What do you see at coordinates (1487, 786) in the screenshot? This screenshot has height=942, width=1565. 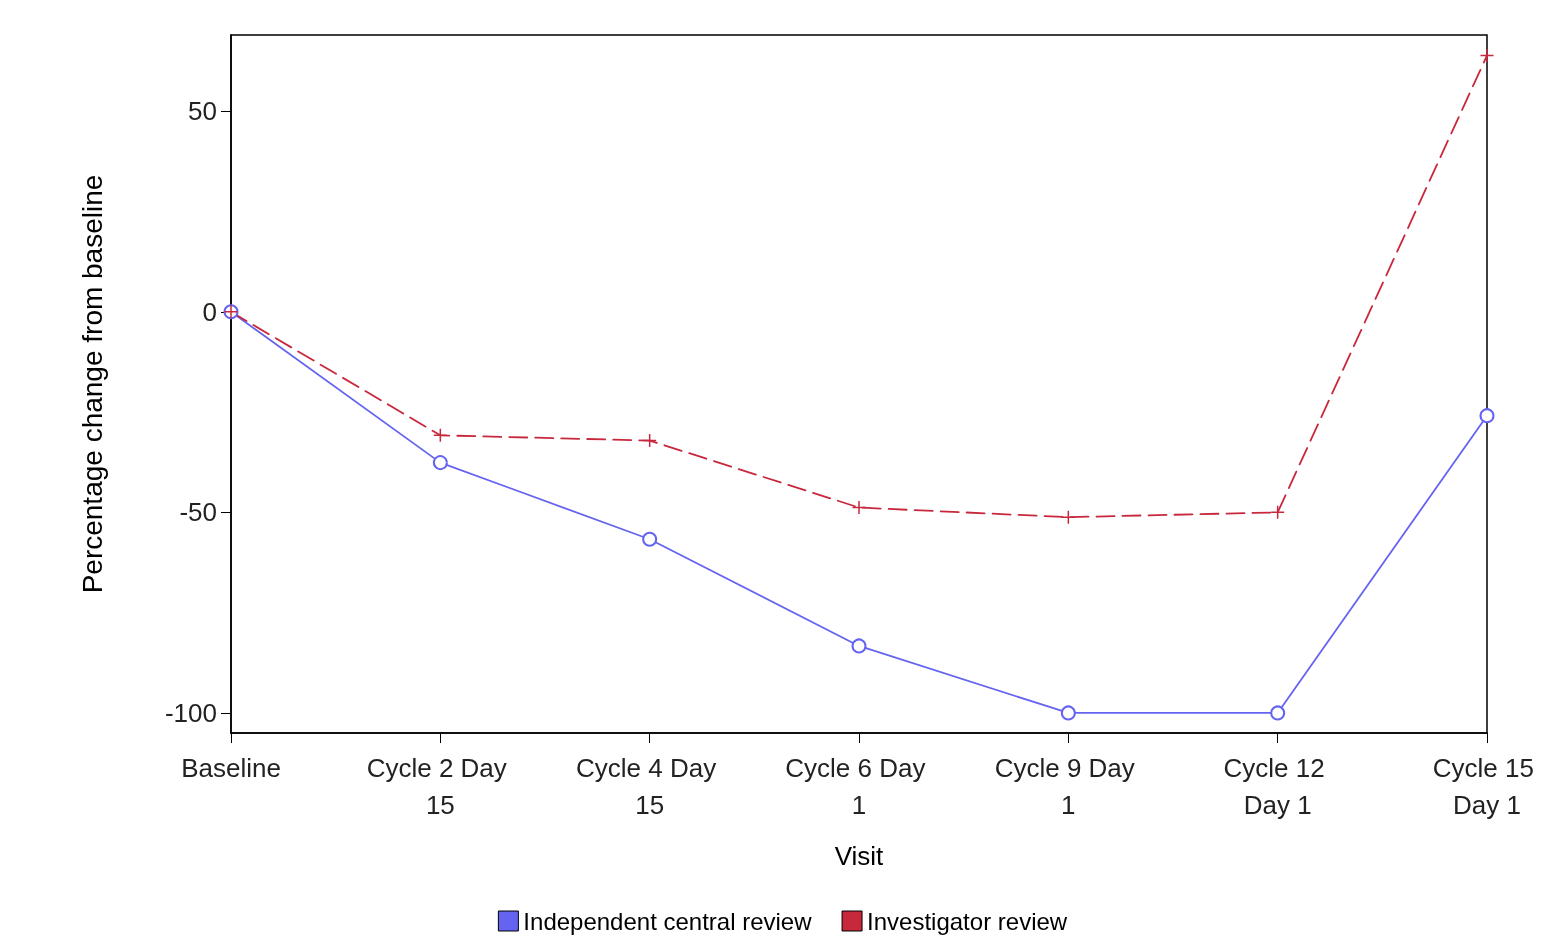 I see `x-tick-label: Cycle 15 Day 1` at bounding box center [1487, 786].